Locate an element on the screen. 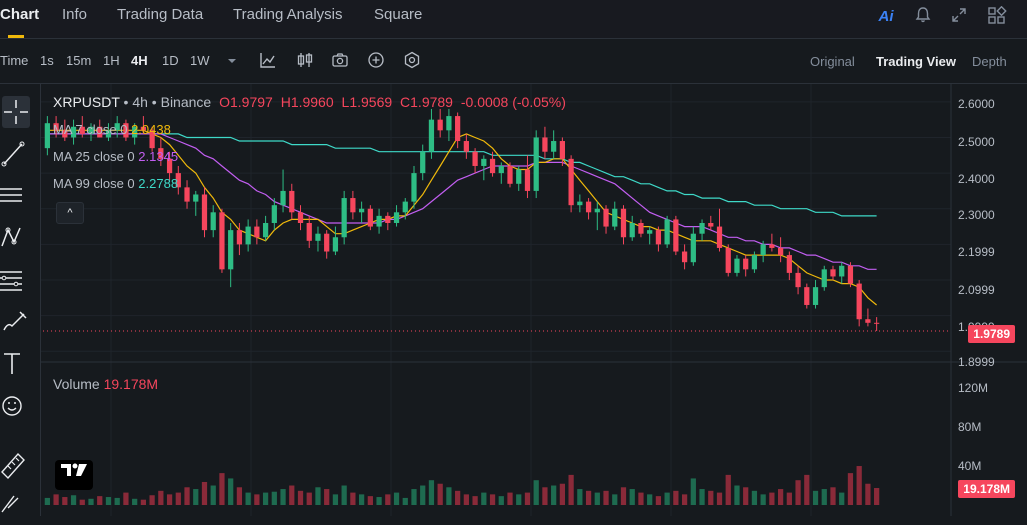 Image resolution: width=1027 pixels, height=525 pixels. timeframe-1w: 1W is located at coordinates (200, 60).